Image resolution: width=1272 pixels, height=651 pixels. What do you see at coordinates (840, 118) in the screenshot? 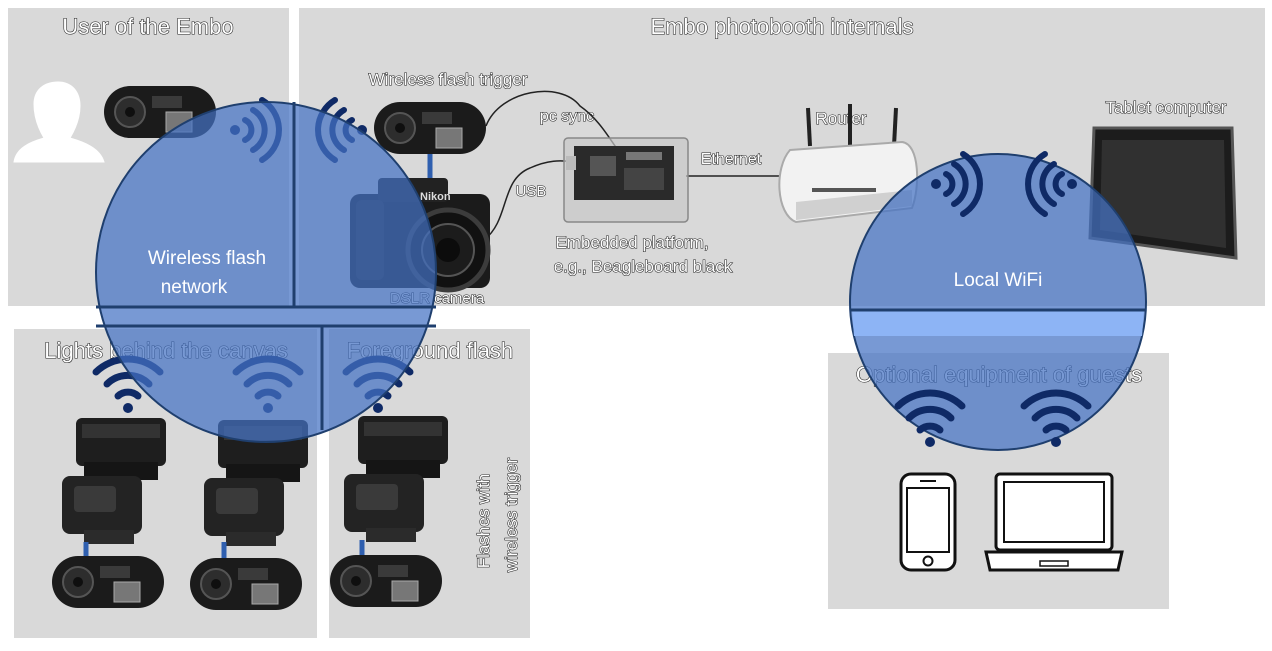
I see `router-label: Router` at bounding box center [840, 118].